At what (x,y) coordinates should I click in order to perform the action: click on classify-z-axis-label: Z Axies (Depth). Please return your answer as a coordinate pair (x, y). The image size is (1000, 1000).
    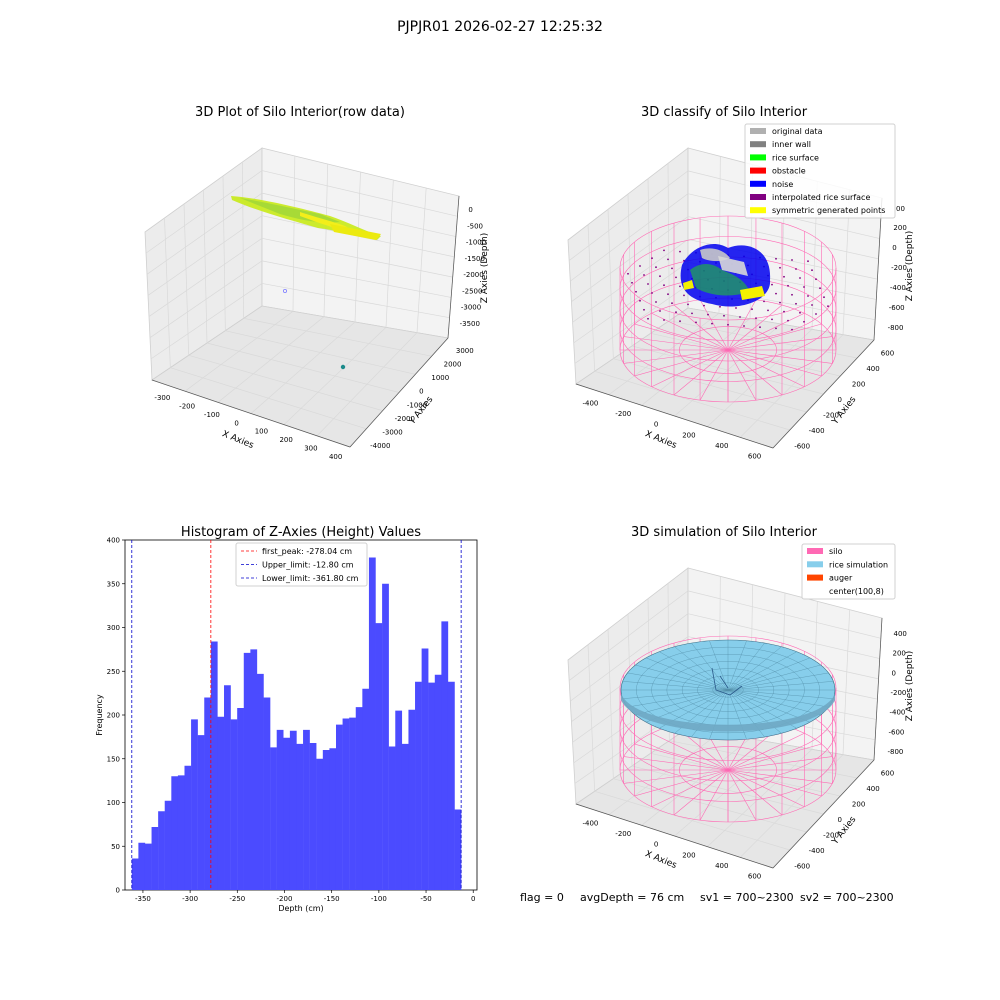
    Looking at the image, I should click on (910, 266).